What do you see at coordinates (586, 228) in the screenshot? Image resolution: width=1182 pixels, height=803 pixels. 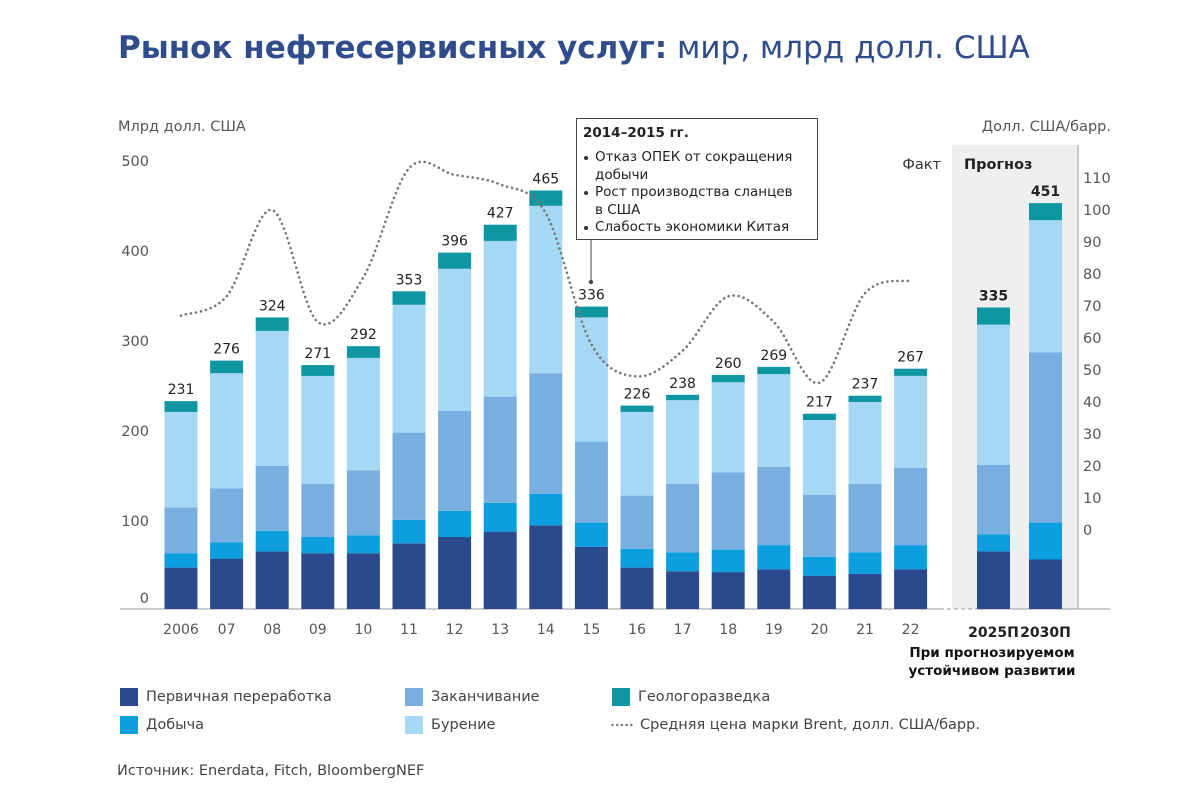 I see `bullet-icon` at bounding box center [586, 228].